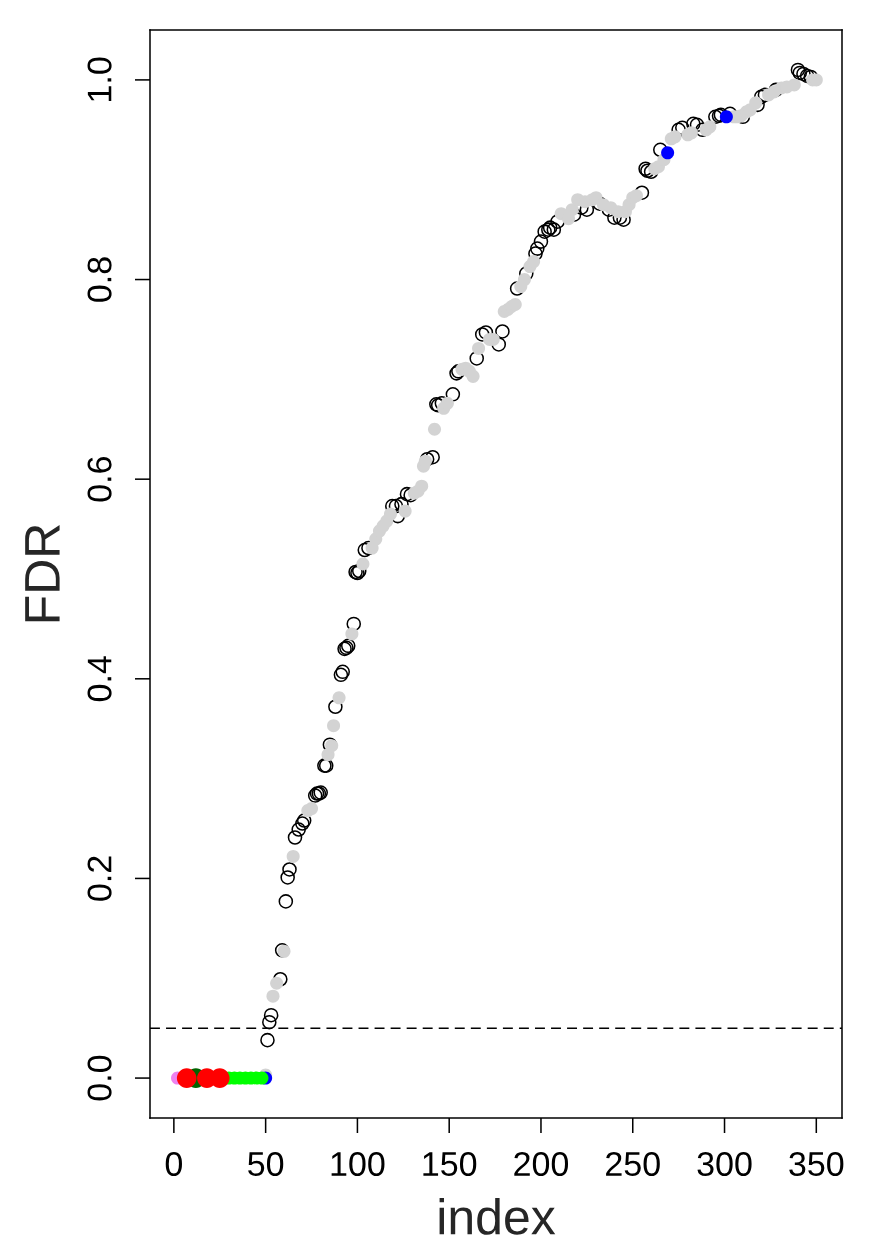 This screenshot has height=1240, width=873. What do you see at coordinates (99, 479) in the screenshot?
I see `y-tick-label: 0.6` at bounding box center [99, 479].